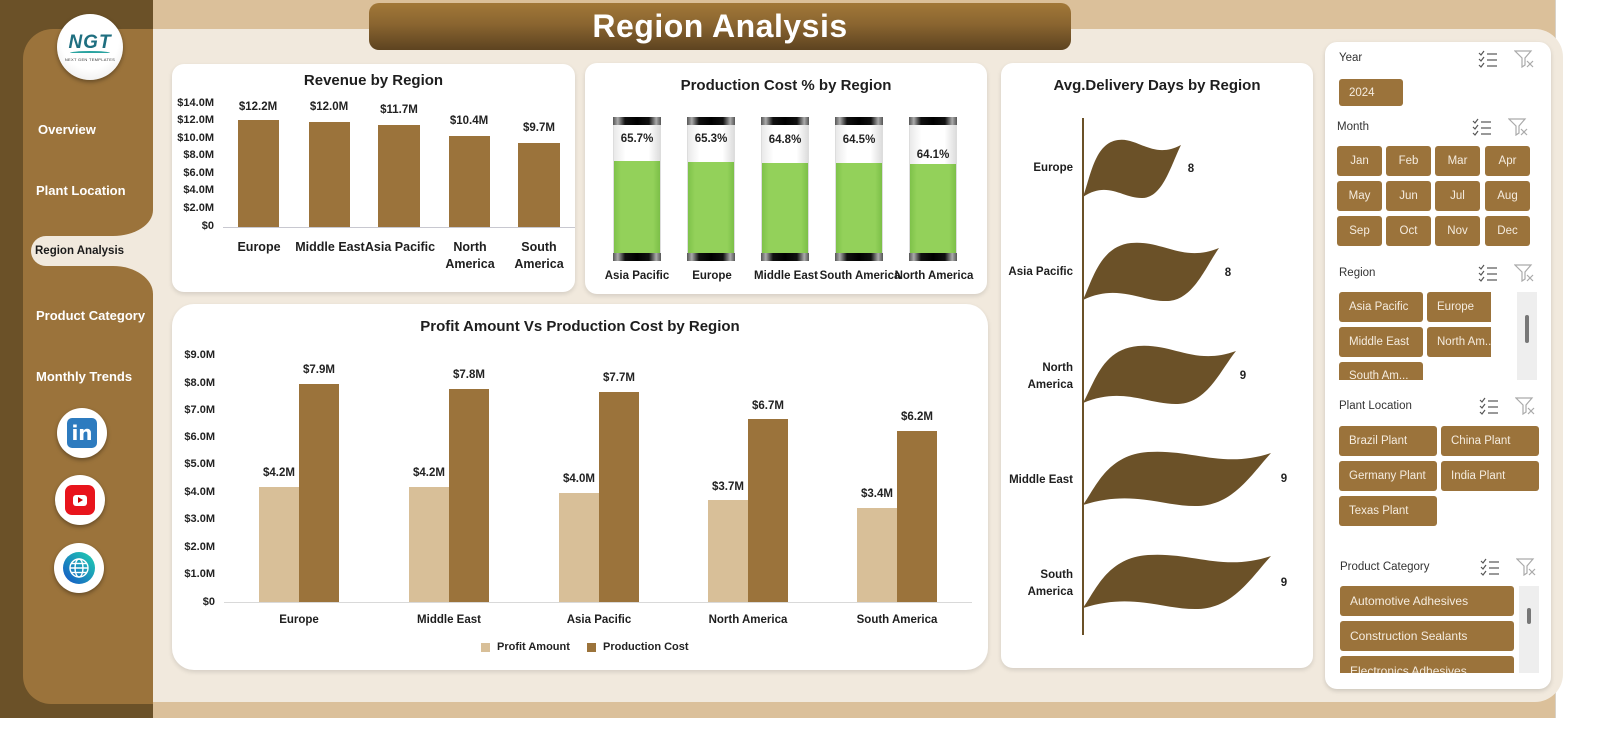 The height and width of the screenshot is (741, 1600). Describe the element at coordinates (485, 647) in the screenshot. I see `legend-swatch-profit` at that location.